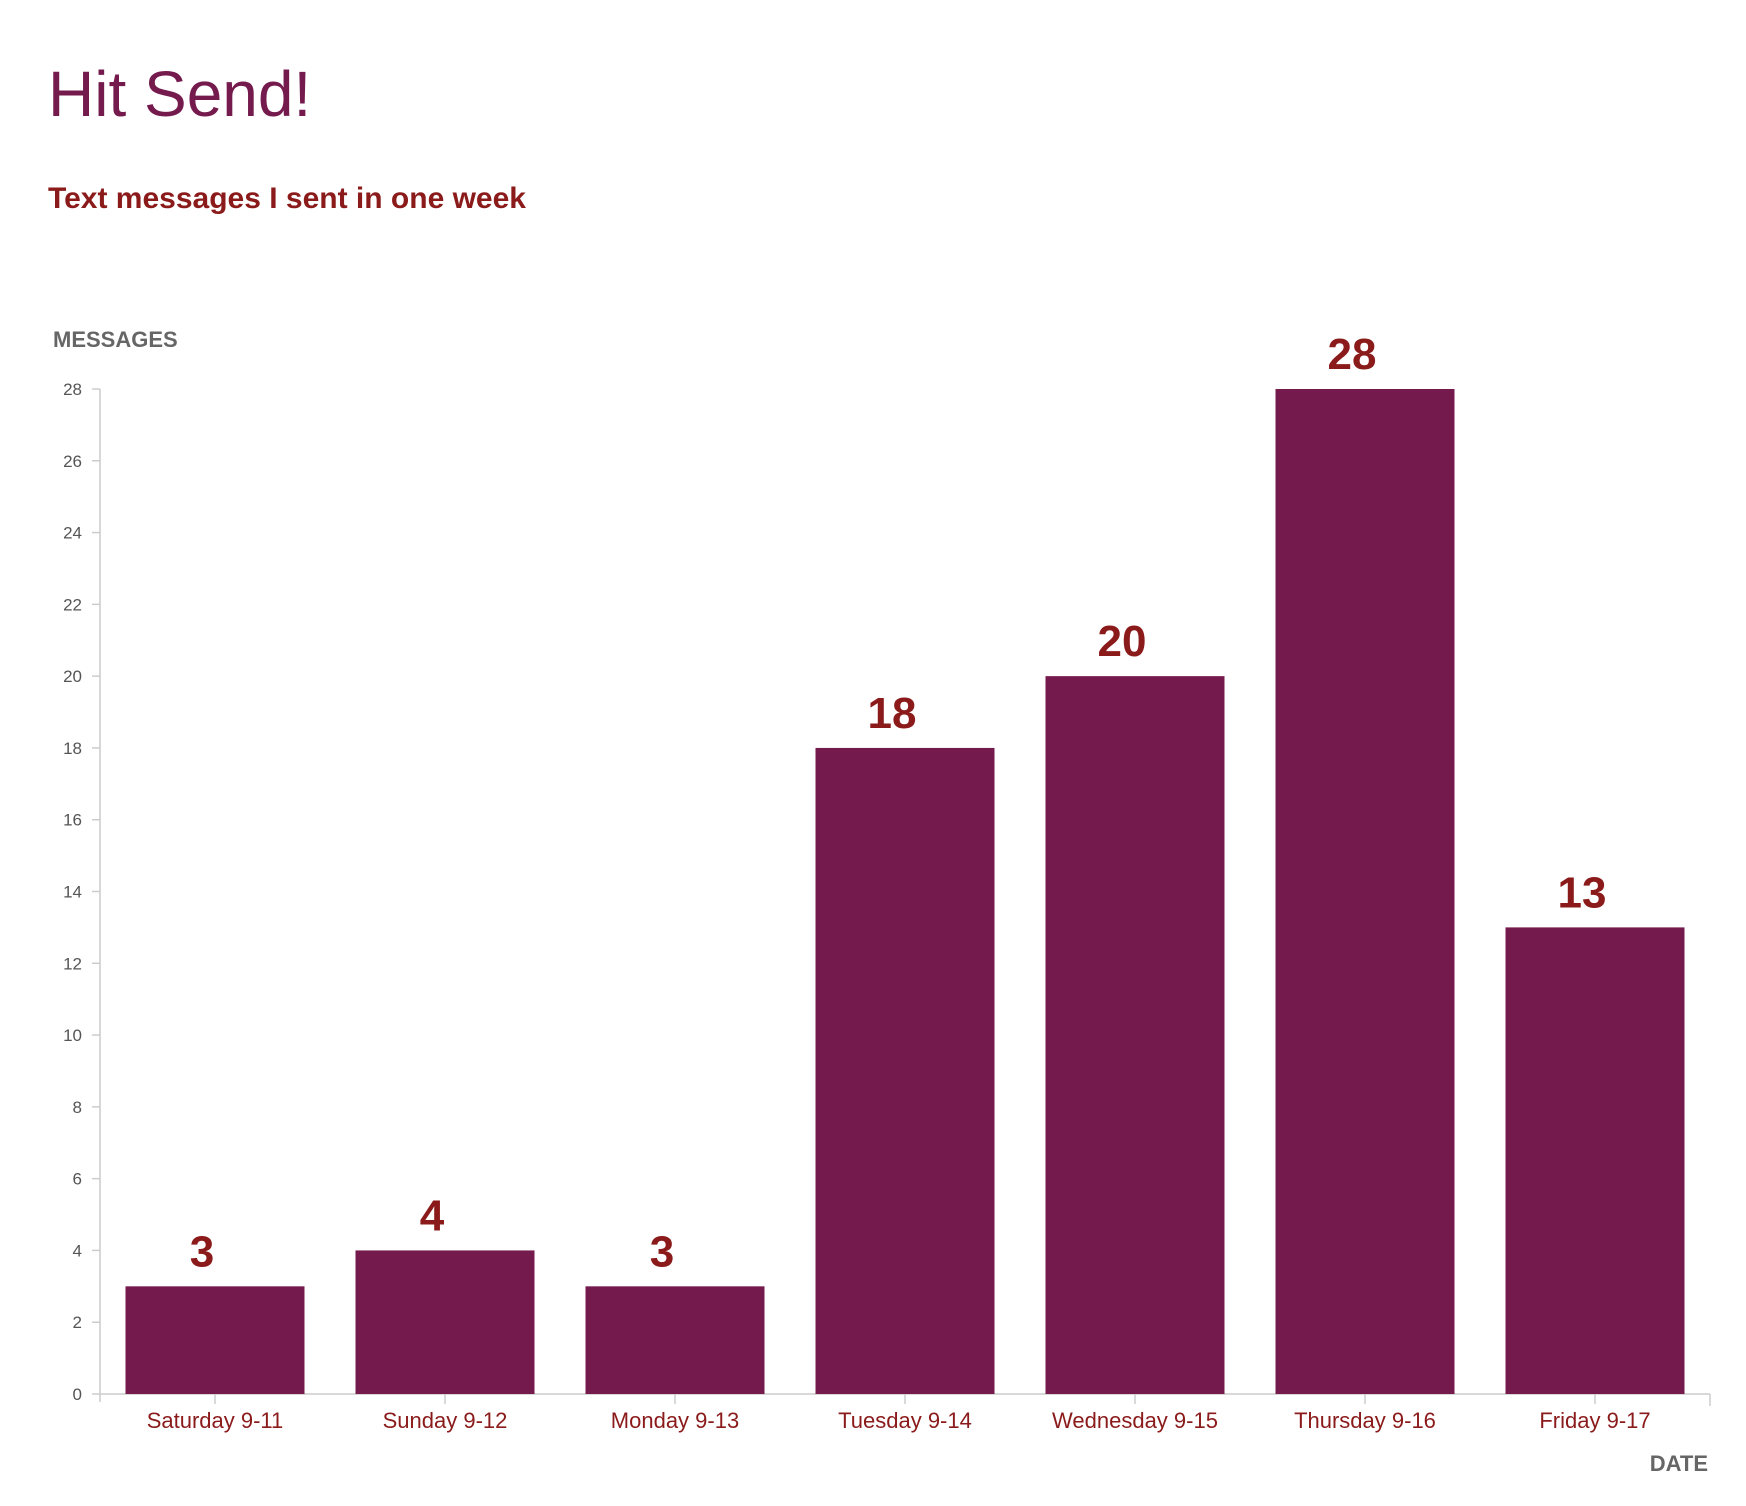 This screenshot has height=1506, width=1746. What do you see at coordinates (1365, 1420) in the screenshot?
I see `x-tick-label: Thursday 9-16` at bounding box center [1365, 1420].